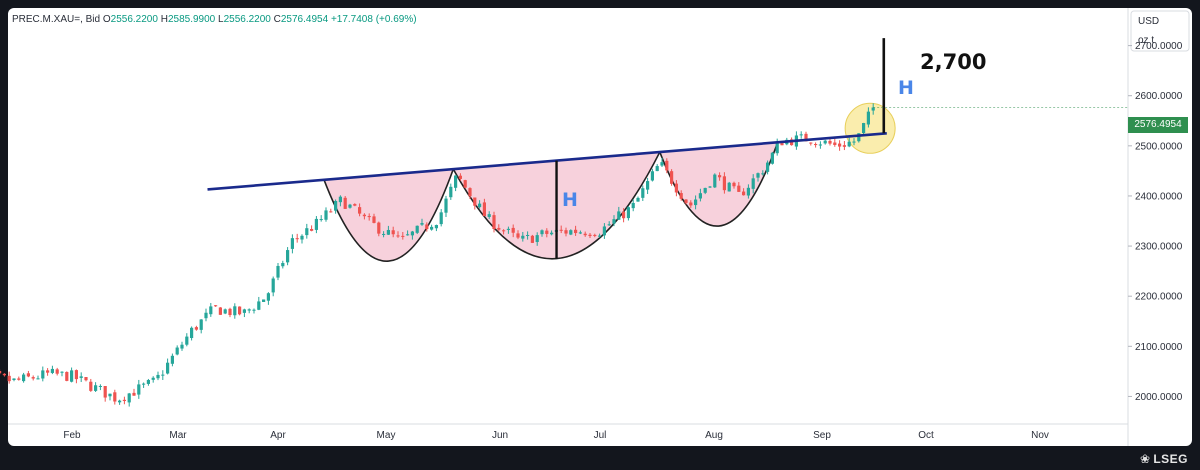 The width and height of the screenshot is (1200, 470). Describe the element at coordinates (1160, 31) in the screenshot. I see `unit-box` at that location.